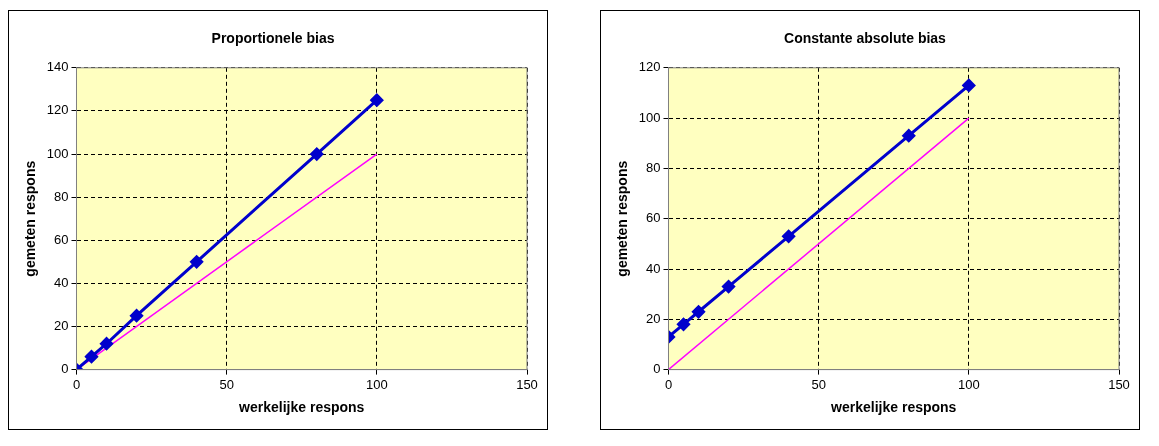 Image resolution: width=1159 pixels, height=446 pixels. I want to click on y-tick-label: 140, so click(57, 67).